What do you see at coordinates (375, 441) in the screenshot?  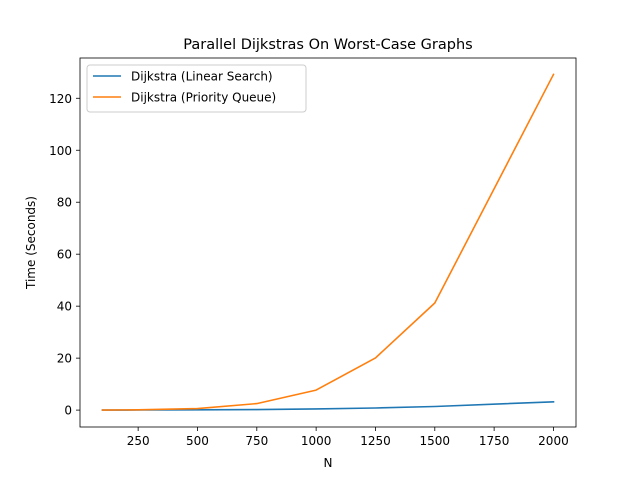 I see `x-tick-label: 1250` at bounding box center [375, 441].